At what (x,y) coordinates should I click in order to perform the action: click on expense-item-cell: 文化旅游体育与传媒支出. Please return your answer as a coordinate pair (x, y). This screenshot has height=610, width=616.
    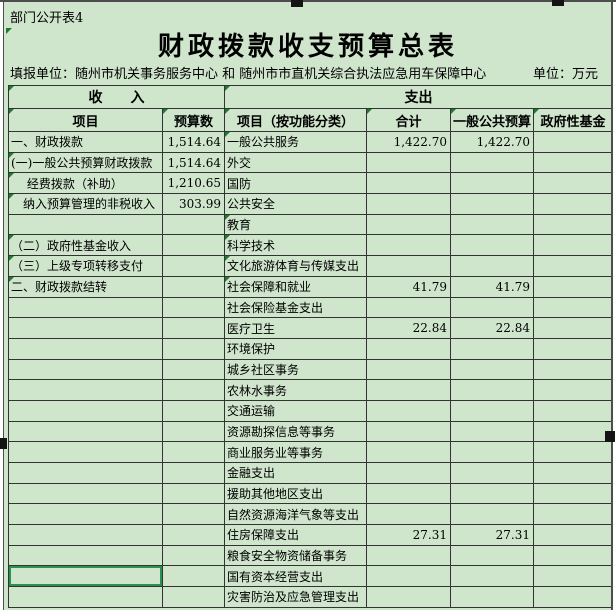
    Looking at the image, I should click on (295, 266).